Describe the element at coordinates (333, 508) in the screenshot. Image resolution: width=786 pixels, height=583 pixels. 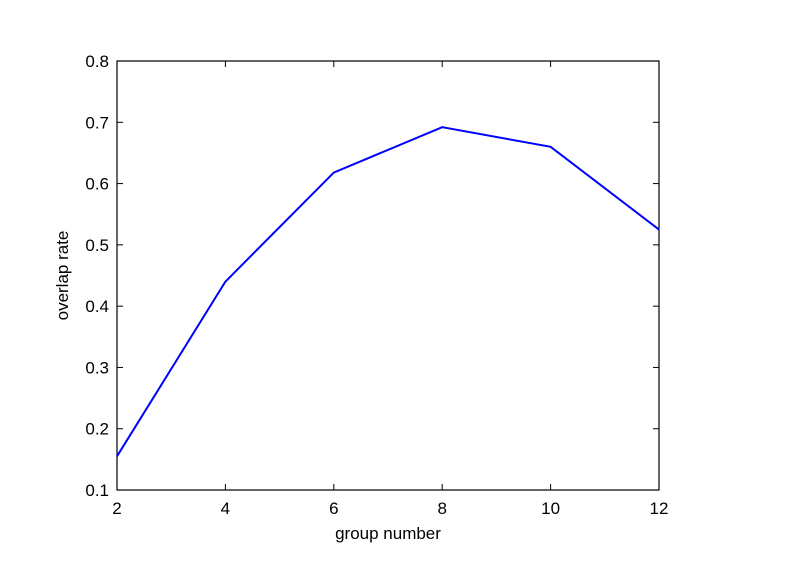
I see `x-tick-label-2: 6` at that location.